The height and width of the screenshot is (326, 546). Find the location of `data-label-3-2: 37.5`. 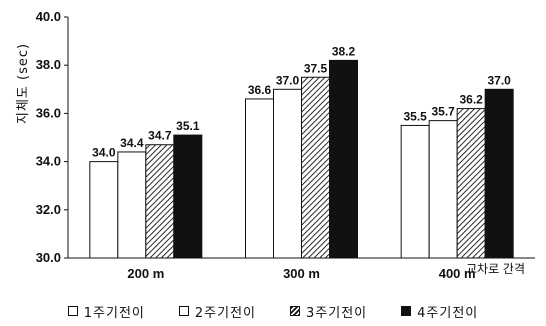

data-label-3-2: 37.5 is located at coordinates (316, 68).